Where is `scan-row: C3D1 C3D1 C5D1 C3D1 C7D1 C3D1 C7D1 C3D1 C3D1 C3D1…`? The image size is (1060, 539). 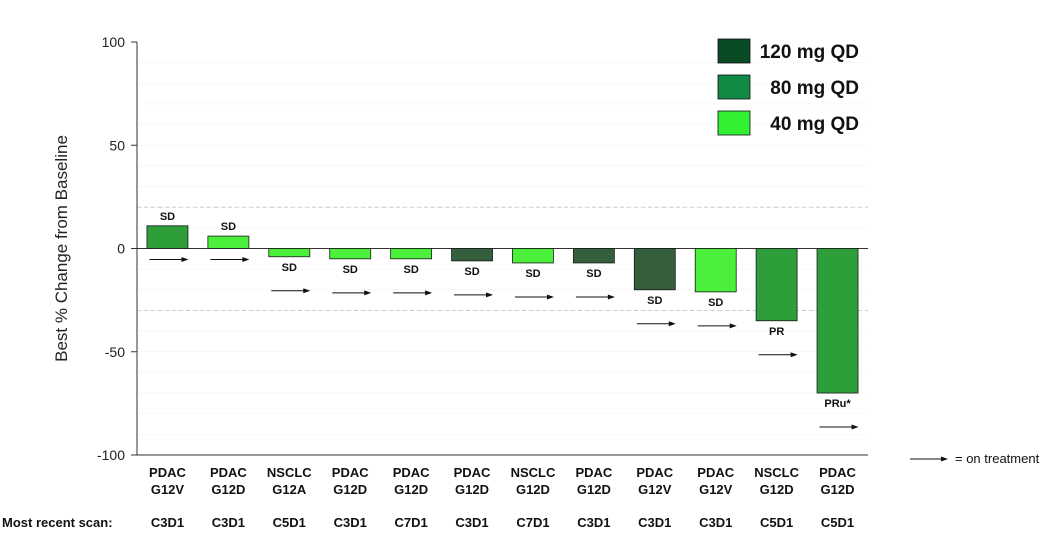
scan-row: C3D1 C3D1 C5D1 C3D1 C7D1 C3D1 C7D1 C3D1 C3D1 C3D1… is located at coordinates (502, 522).